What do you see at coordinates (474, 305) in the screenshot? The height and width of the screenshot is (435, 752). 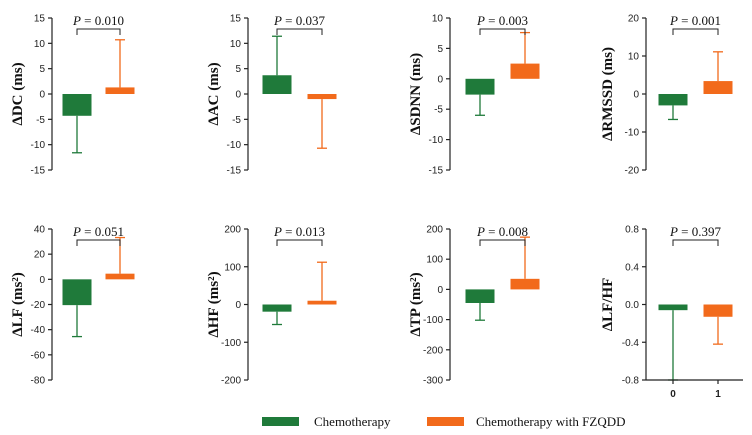 I see `panel-7: -300 -200 -100 0 100 200 P = 0.008 ΔTP (ms²)` at bounding box center [474, 305].